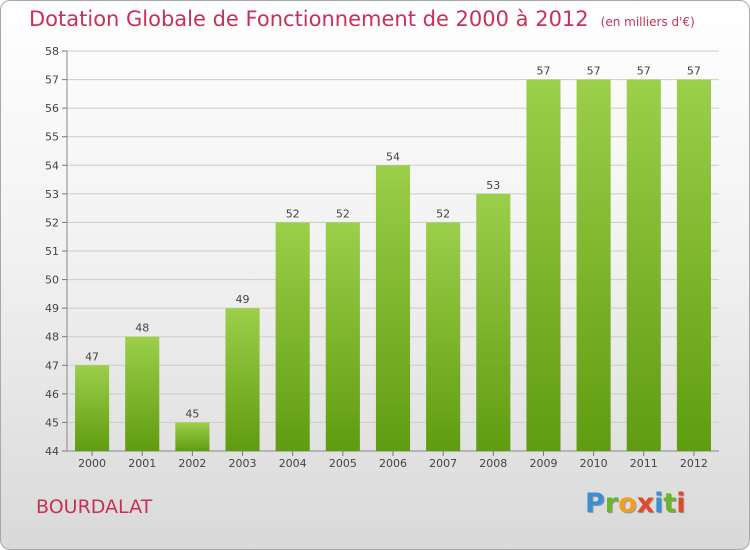 The width and height of the screenshot is (750, 550). I want to click on y-tick-label: 47, so click(52, 365).